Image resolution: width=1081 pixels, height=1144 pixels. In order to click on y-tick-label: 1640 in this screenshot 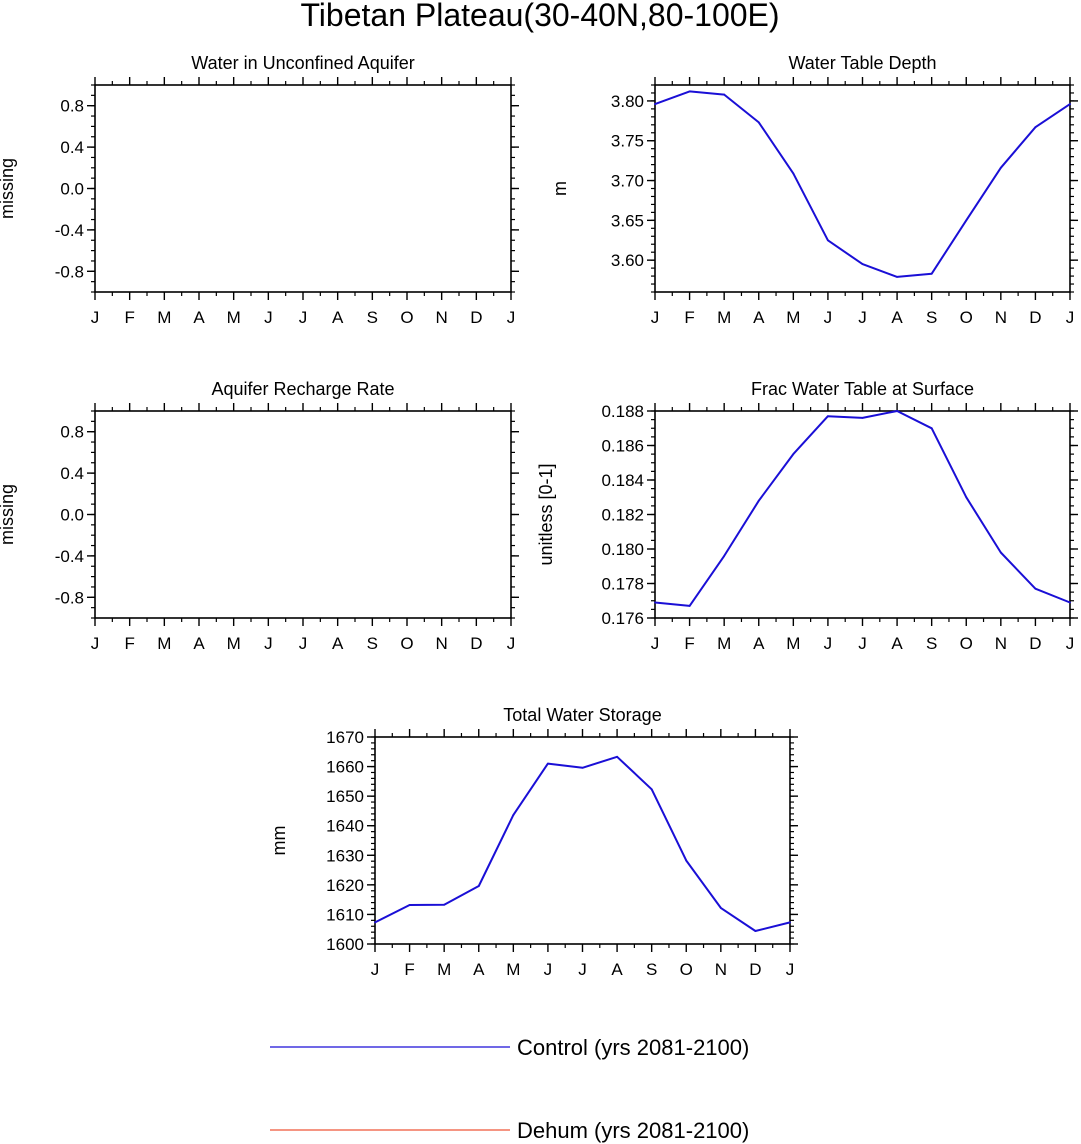, I will do `click(345, 826)`.